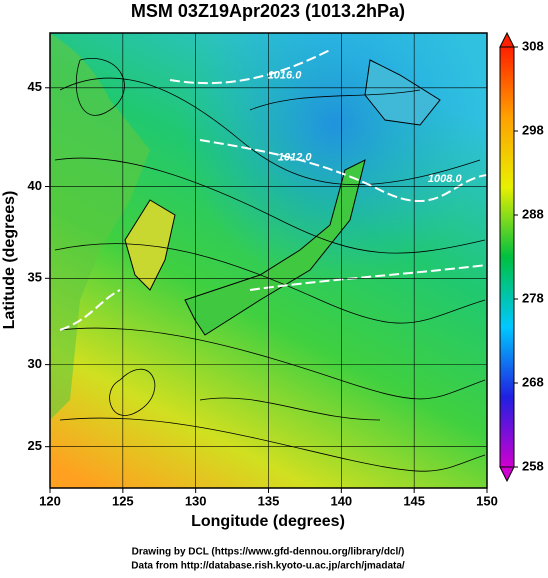 The width and height of the screenshot is (548, 578). Describe the element at coordinates (269, 500) in the screenshot. I see `x-tick-label: 135` at that location.